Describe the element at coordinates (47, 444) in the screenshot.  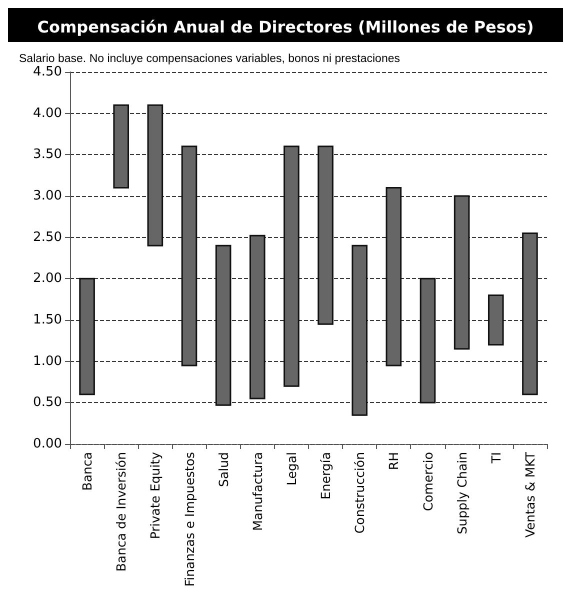
I see `y-tick-label: 0.00` at that location.